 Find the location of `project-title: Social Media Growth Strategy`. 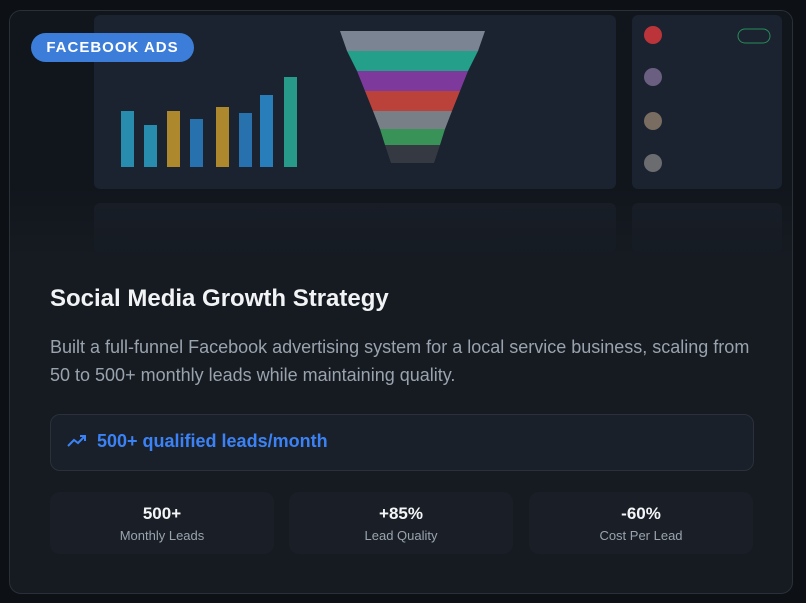

project-title: Social Media Growth Strategy is located at coordinates (219, 298).